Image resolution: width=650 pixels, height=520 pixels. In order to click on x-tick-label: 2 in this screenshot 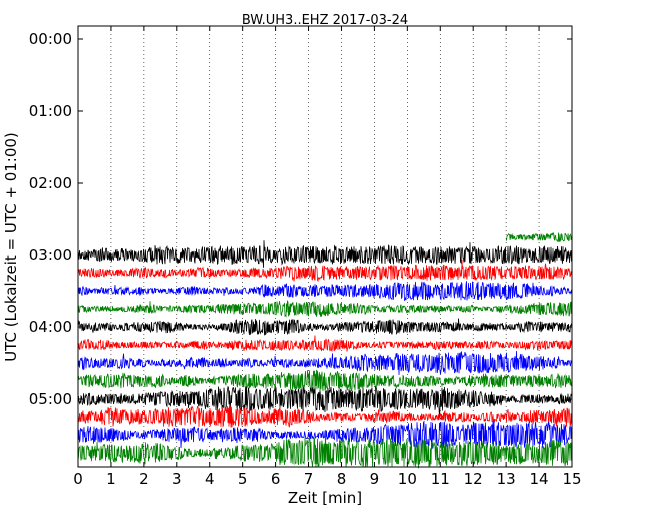, I will do `click(144, 479)`.